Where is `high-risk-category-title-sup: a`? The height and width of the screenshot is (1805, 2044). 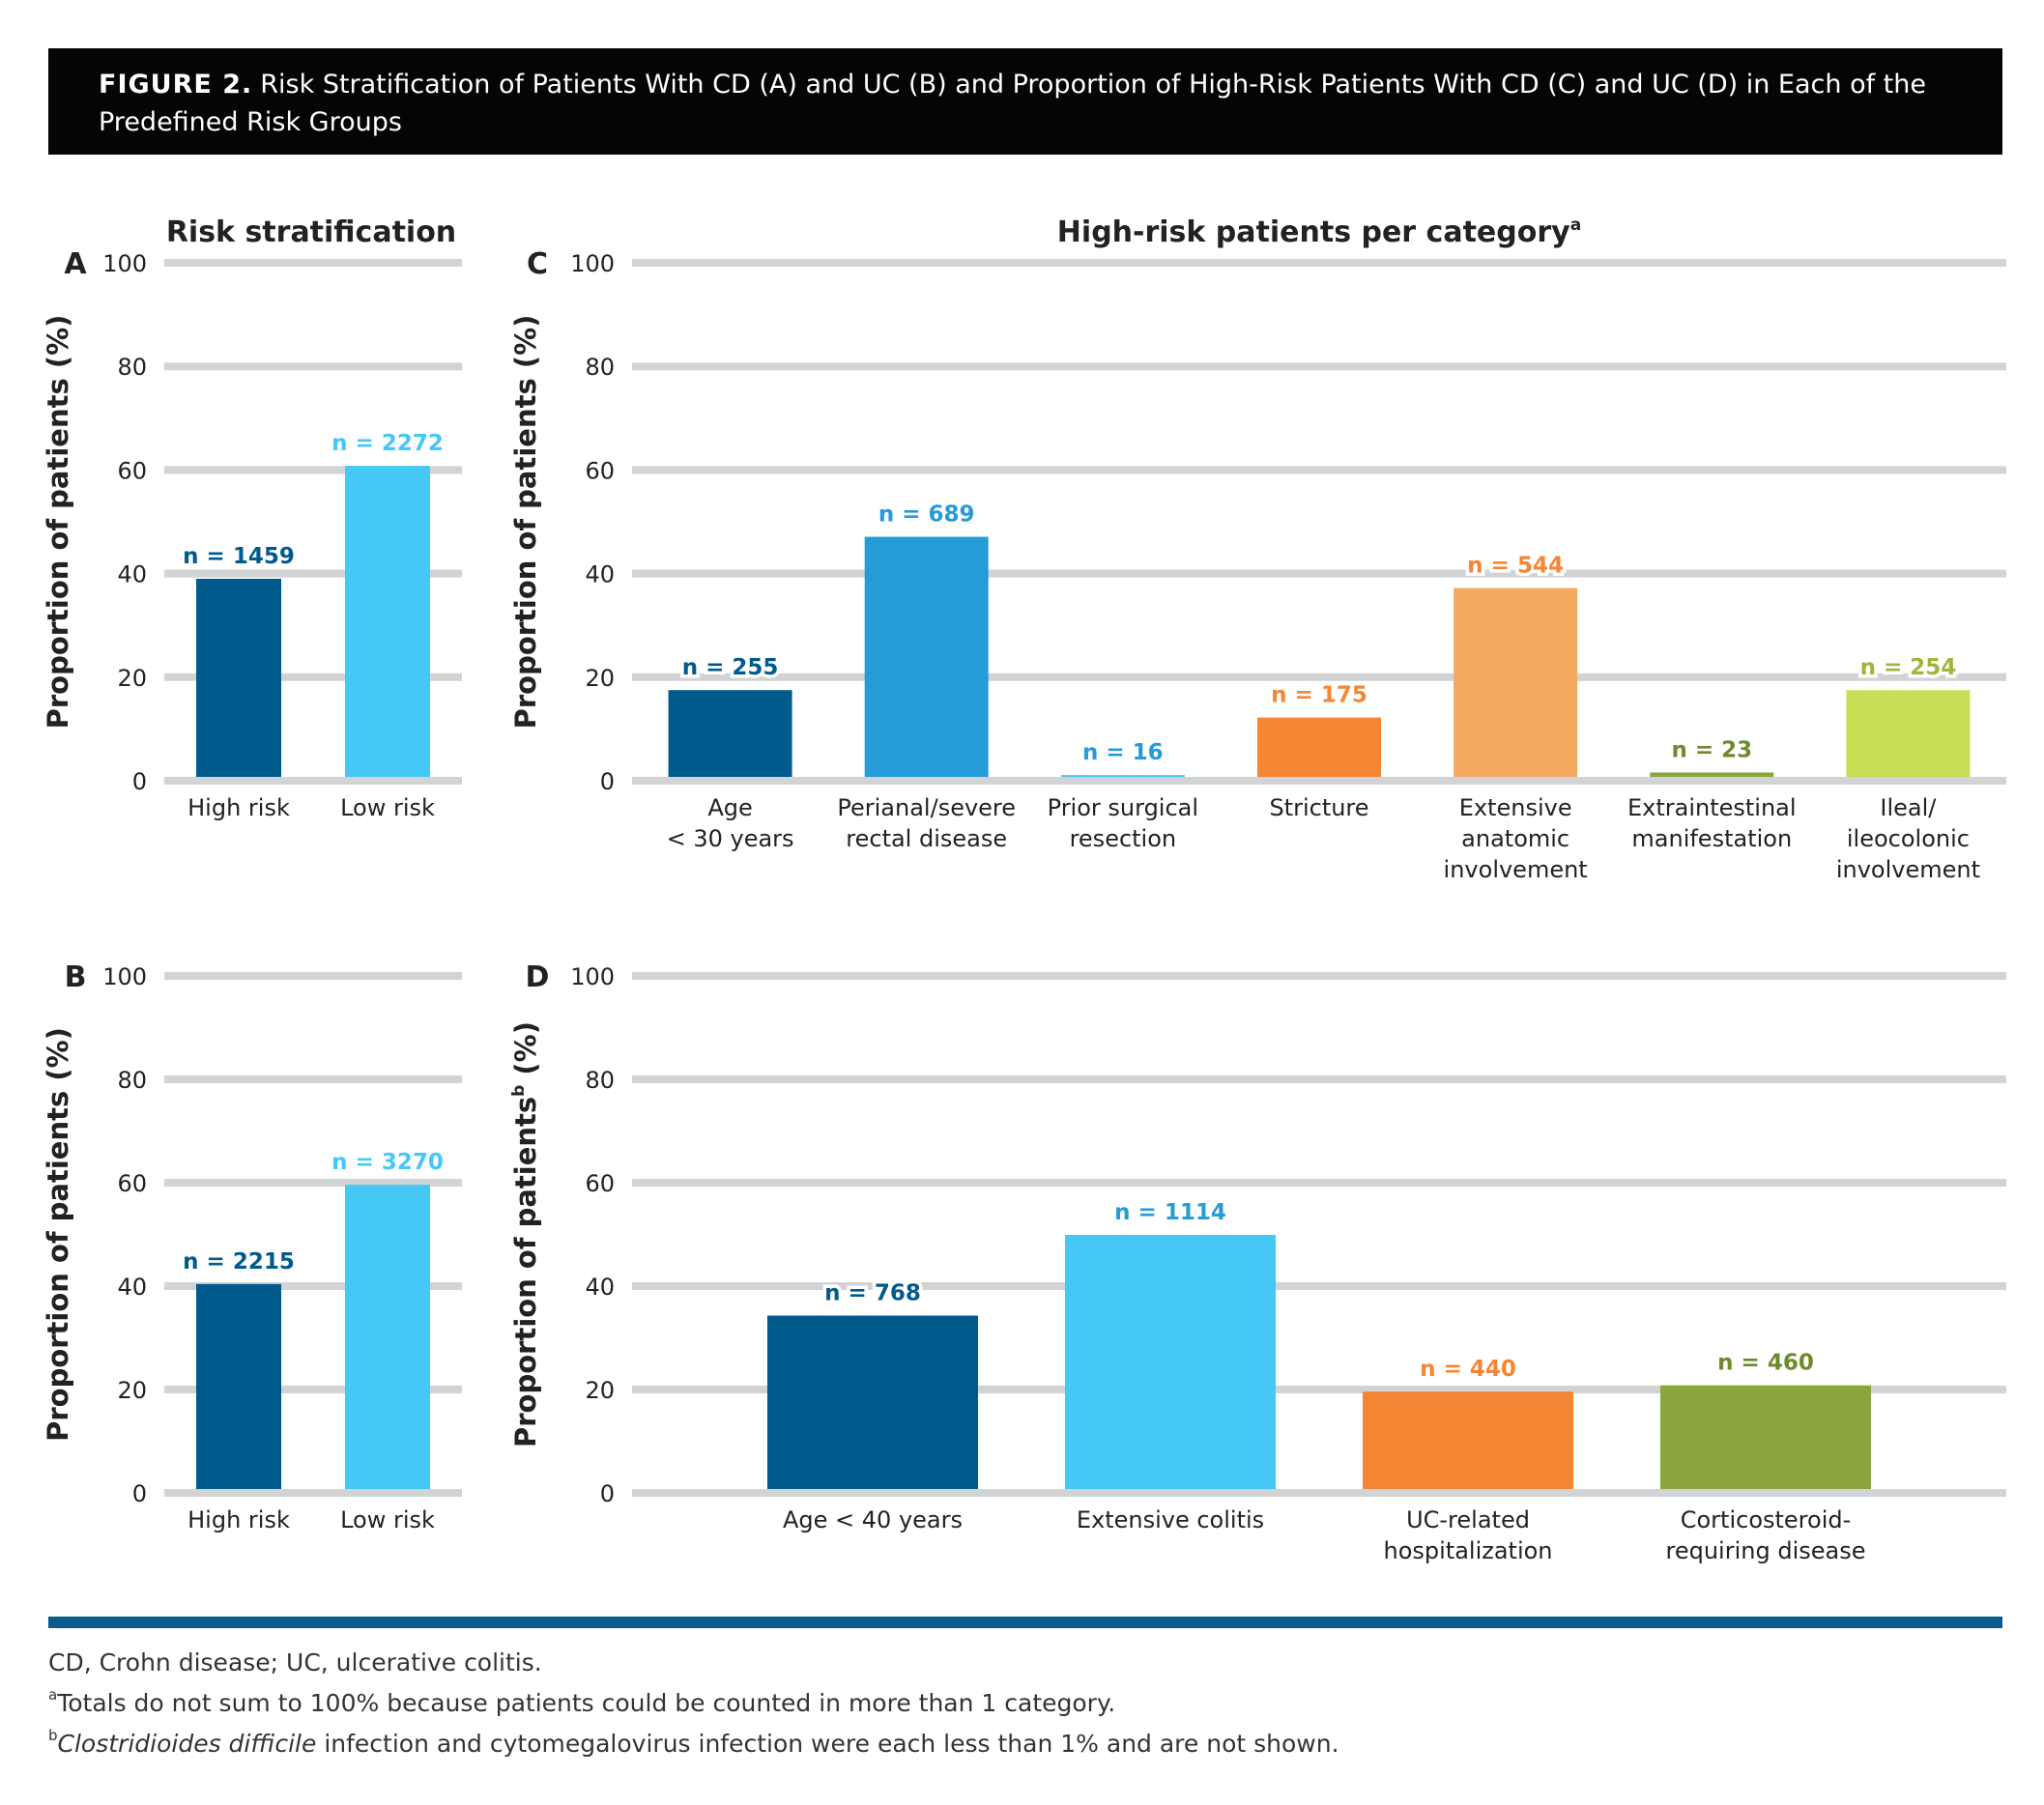
high-risk-category-title-sup: a is located at coordinates (1575, 225).